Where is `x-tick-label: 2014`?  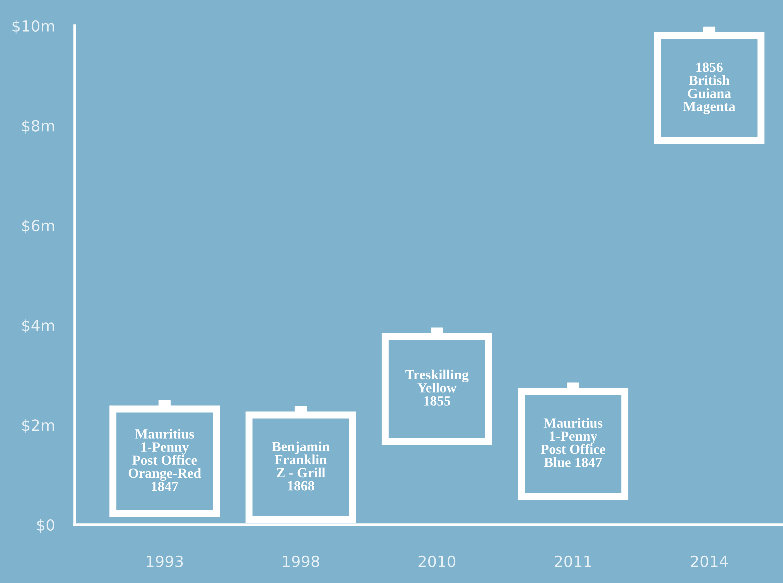 x-tick-label: 2014 is located at coordinates (709, 562).